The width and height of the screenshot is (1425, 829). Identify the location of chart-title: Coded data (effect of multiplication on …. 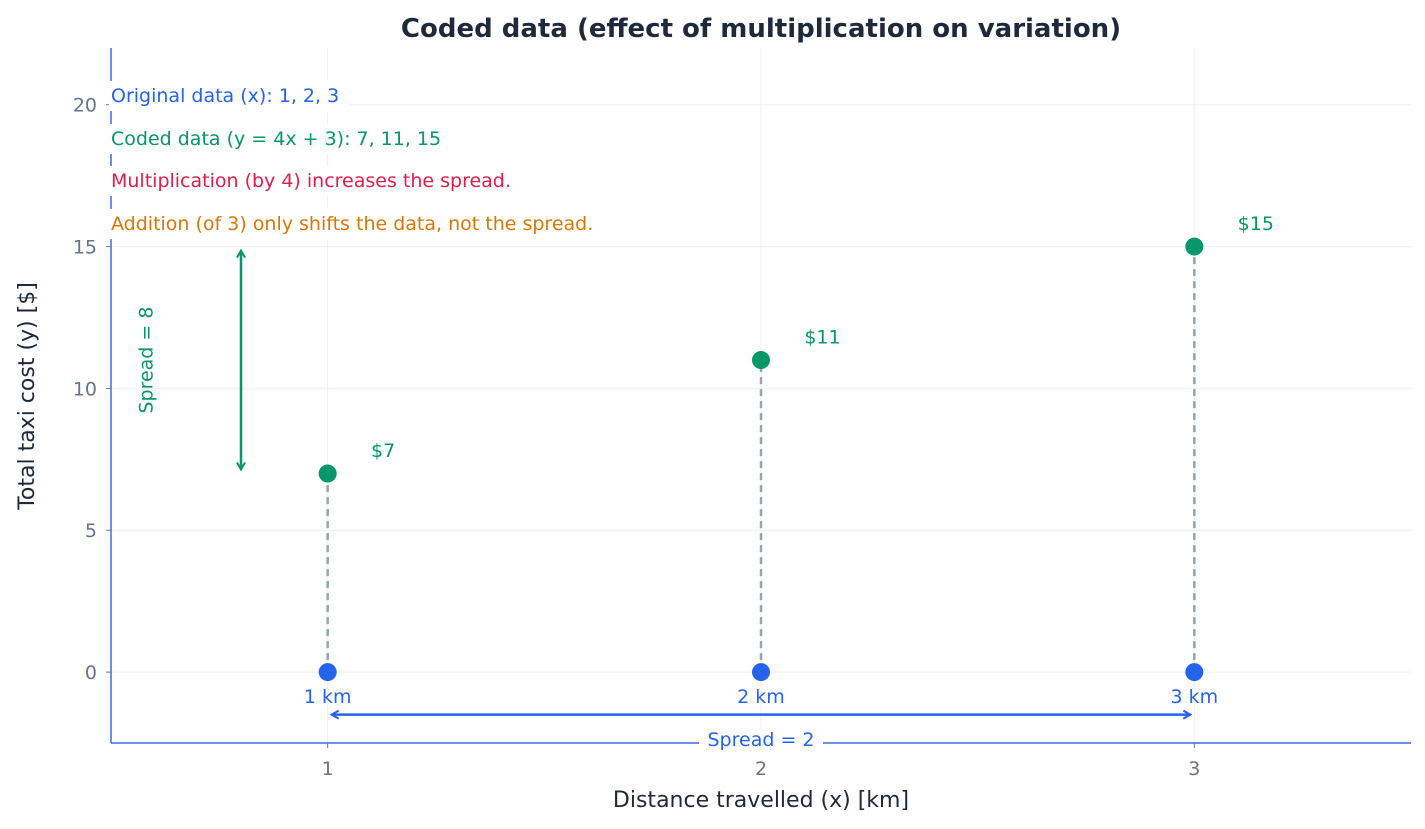
(761, 29).